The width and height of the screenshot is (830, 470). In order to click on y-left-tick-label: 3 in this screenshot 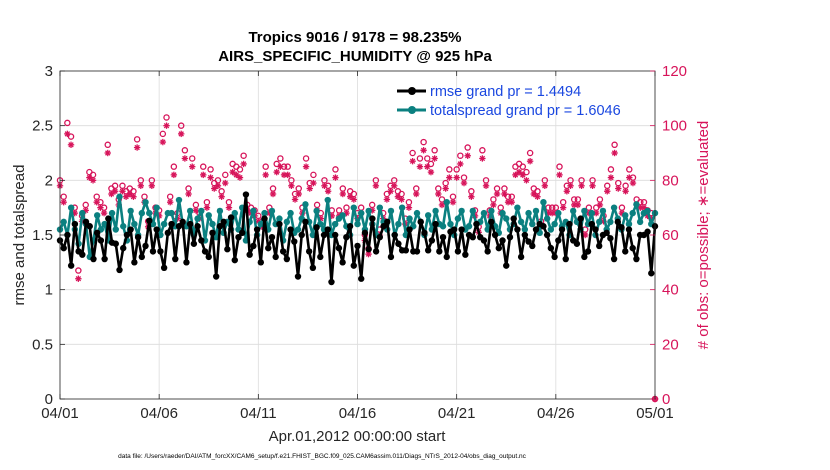, I will do `click(49, 71)`.